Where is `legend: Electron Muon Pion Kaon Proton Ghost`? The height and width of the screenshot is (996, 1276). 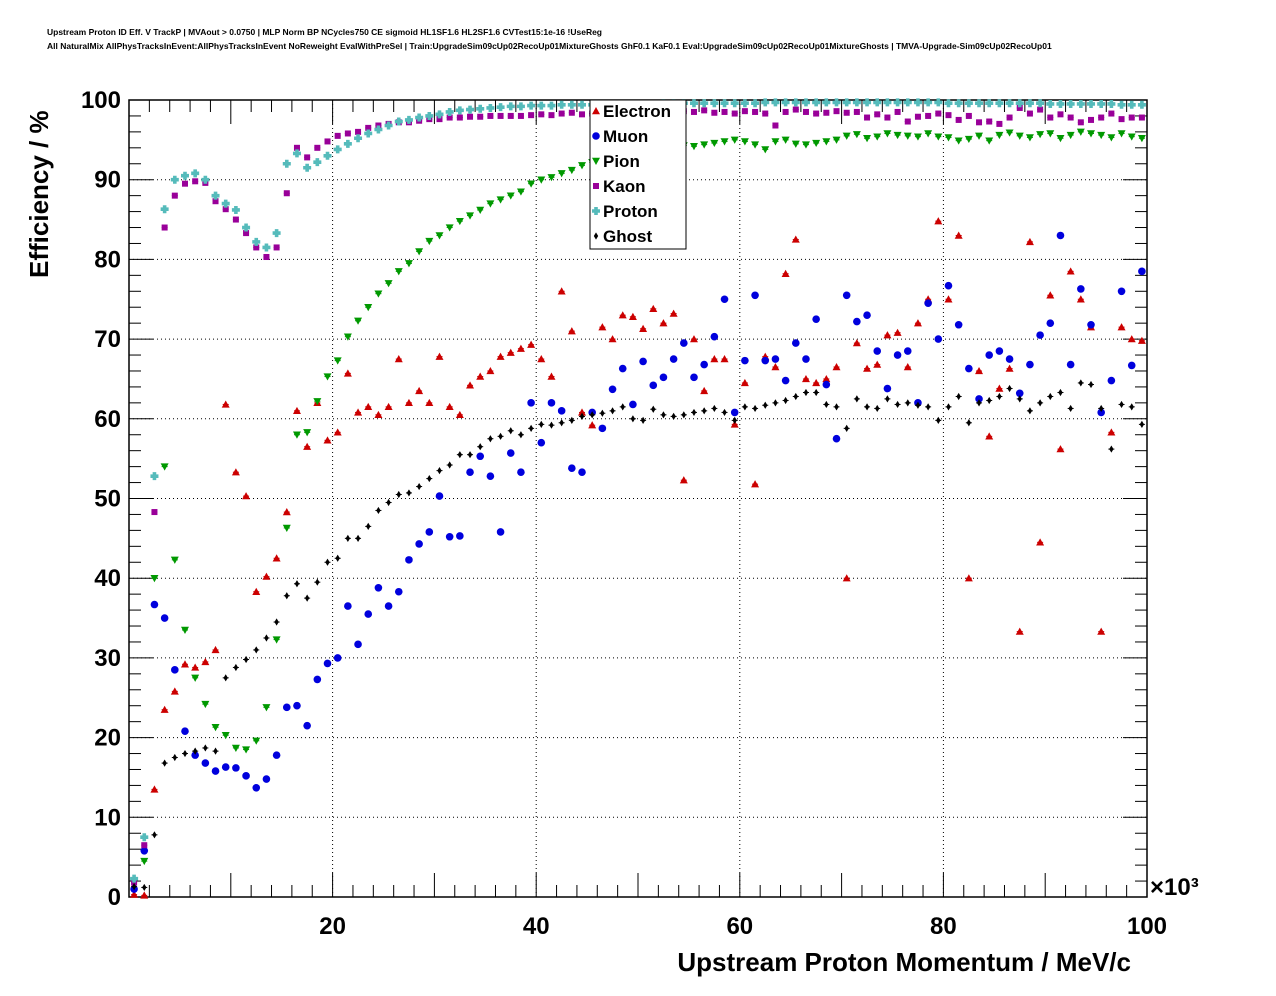
legend: Electron Muon Pion Kaon Proton Ghost is located at coordinates (638, 174).